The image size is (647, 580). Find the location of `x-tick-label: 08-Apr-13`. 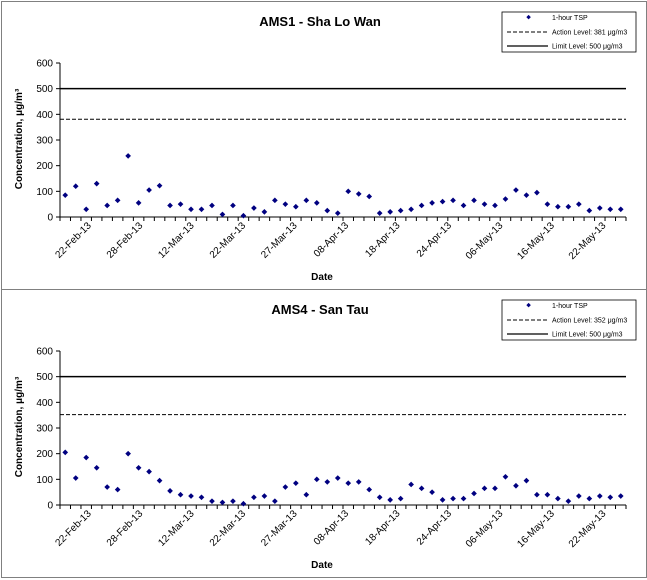

x-tick-label: 08-Apr-13 is located at coordinates (332, 528).